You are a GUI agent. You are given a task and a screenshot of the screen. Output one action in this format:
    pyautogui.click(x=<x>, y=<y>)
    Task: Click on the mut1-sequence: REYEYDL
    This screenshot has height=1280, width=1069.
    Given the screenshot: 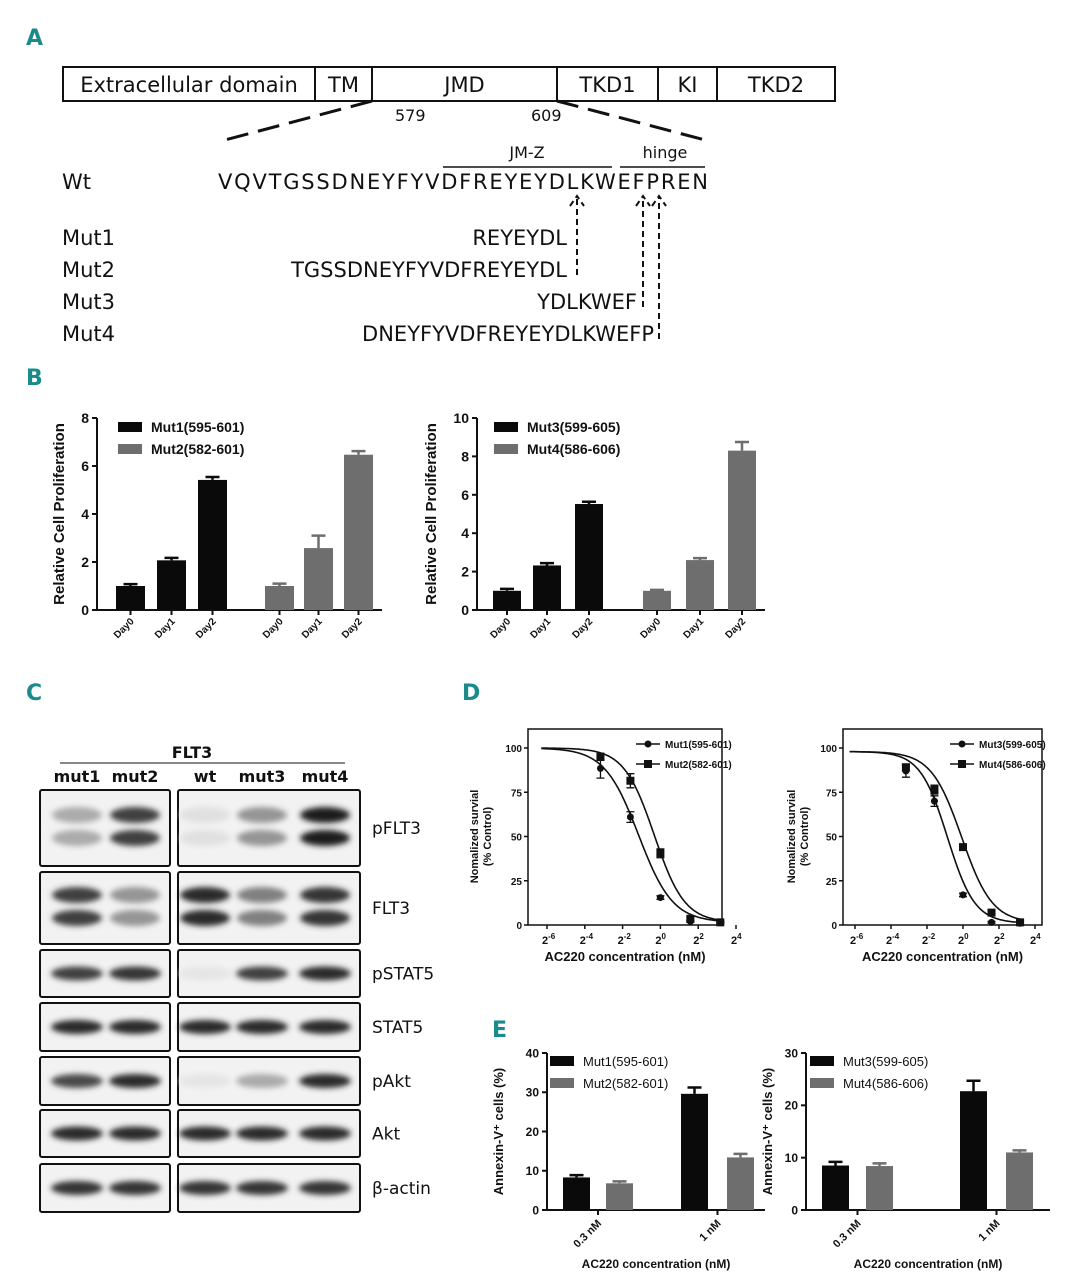 What is the action you would take?
    pyautogui.click(x=519, y=238)
    